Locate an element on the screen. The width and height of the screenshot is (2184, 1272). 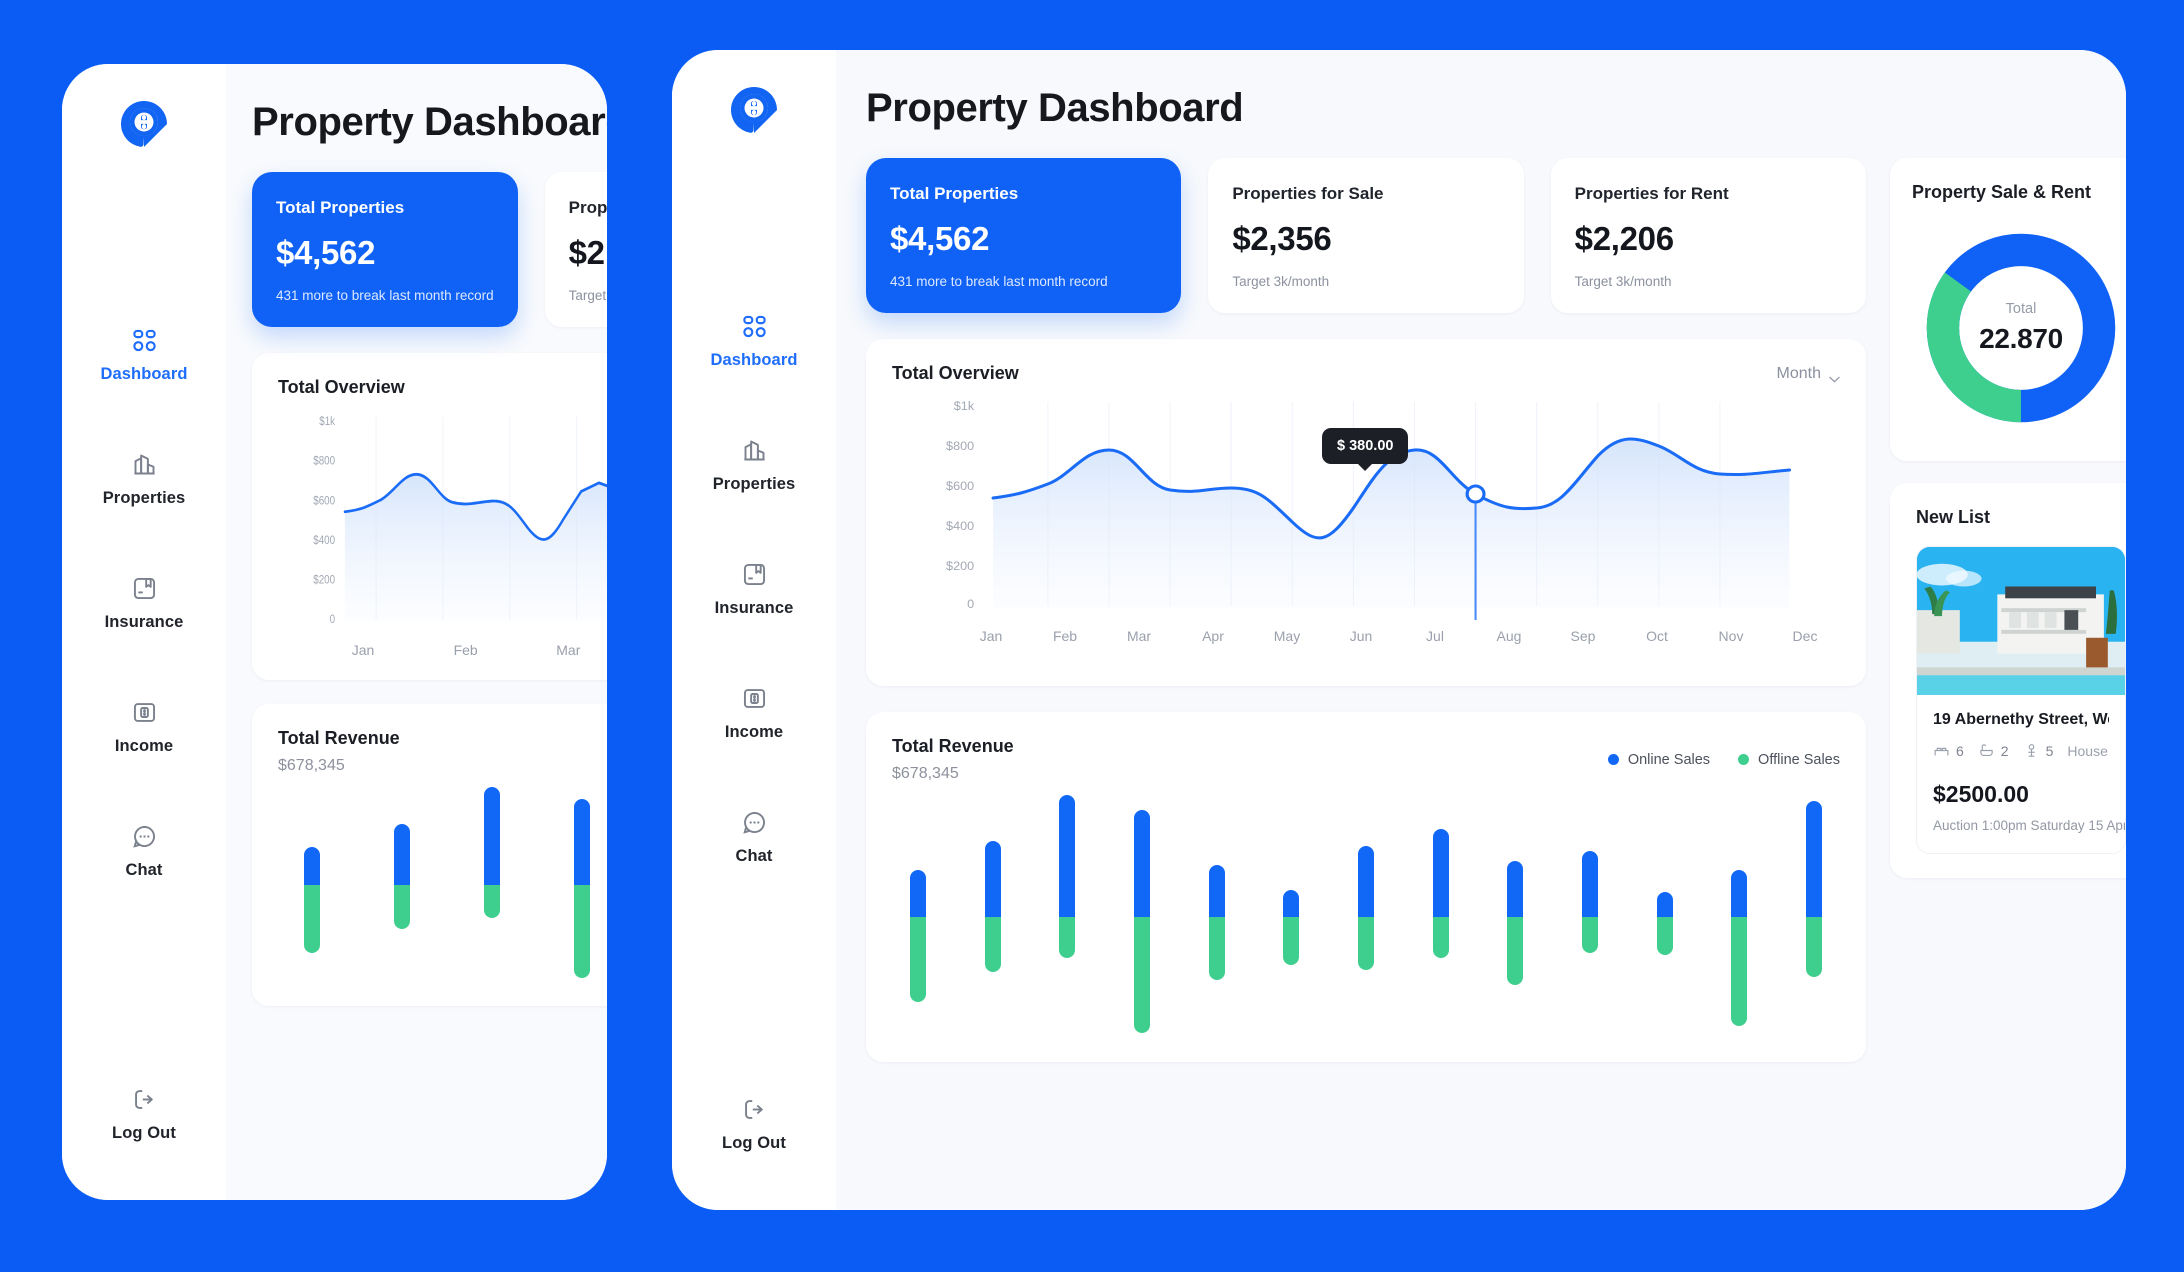
sidebar-item-label: Chat is located at coordinates (144, 870).